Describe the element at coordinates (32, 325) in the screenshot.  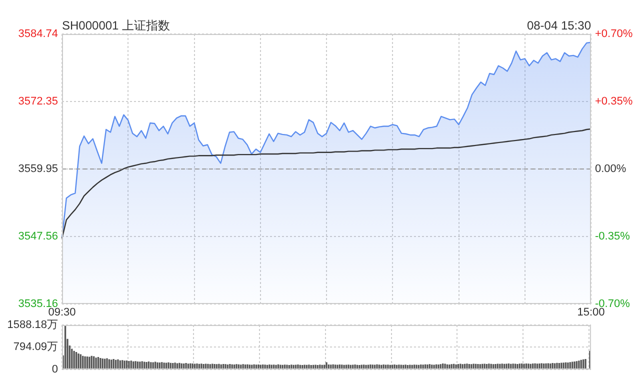
I see `y-tick-label: 1588.18万` at that location.